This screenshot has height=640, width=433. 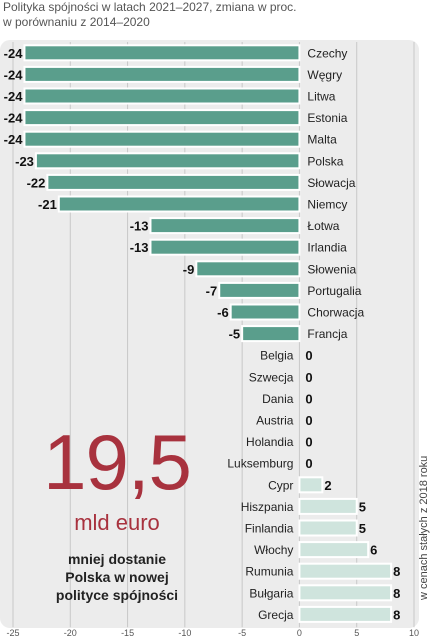 What do you see at coordinates (12, 633) in the screenshot?
I see `x-tick-label: -25` at bounding box center [12, 633].